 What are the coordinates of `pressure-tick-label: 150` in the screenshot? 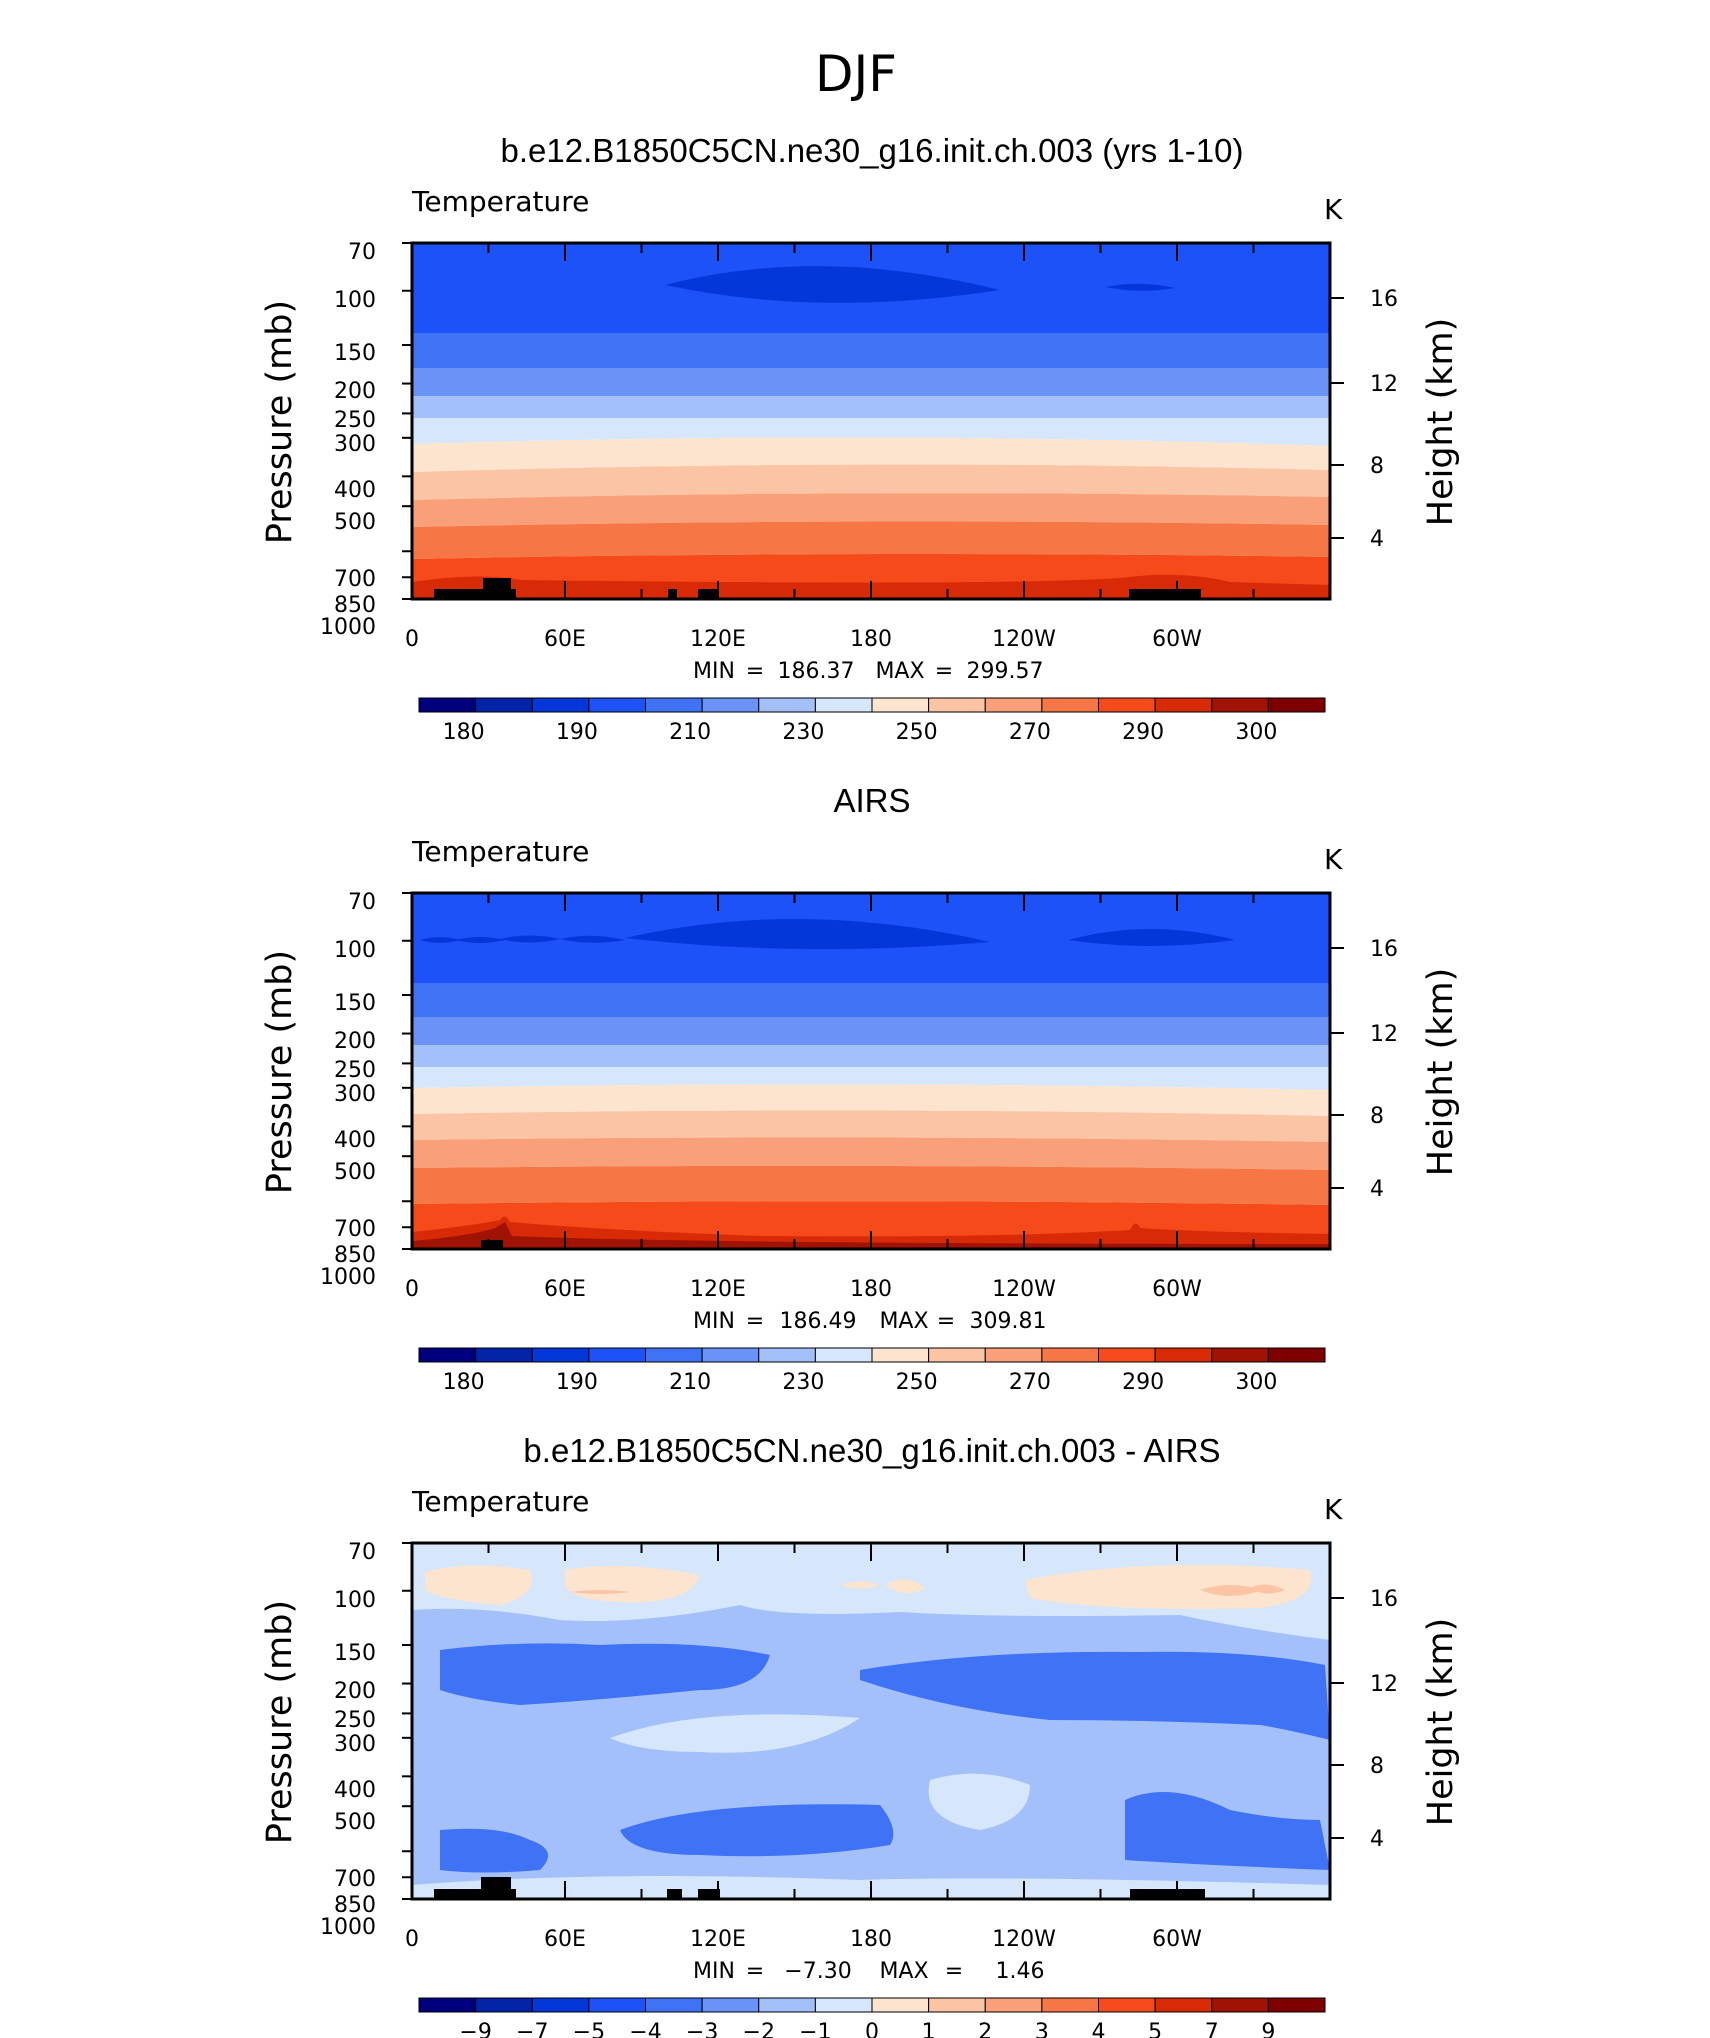 It's located at (355, 1653).